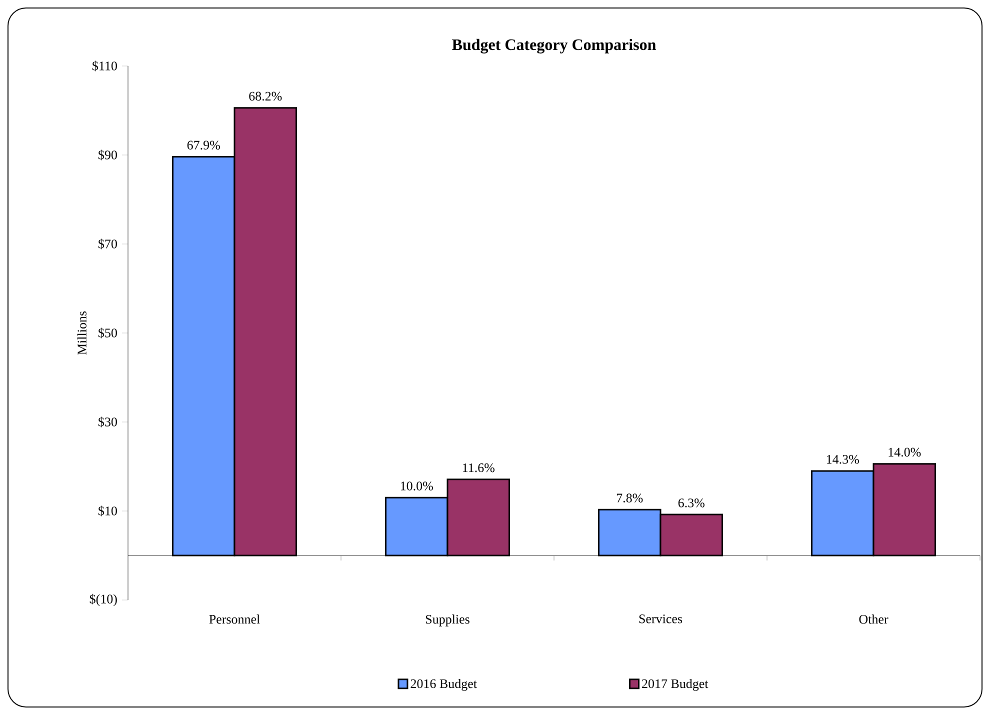 This screenshot has width=987, height=715. I want to click on y-tick-label: $110, so click(104, 66).